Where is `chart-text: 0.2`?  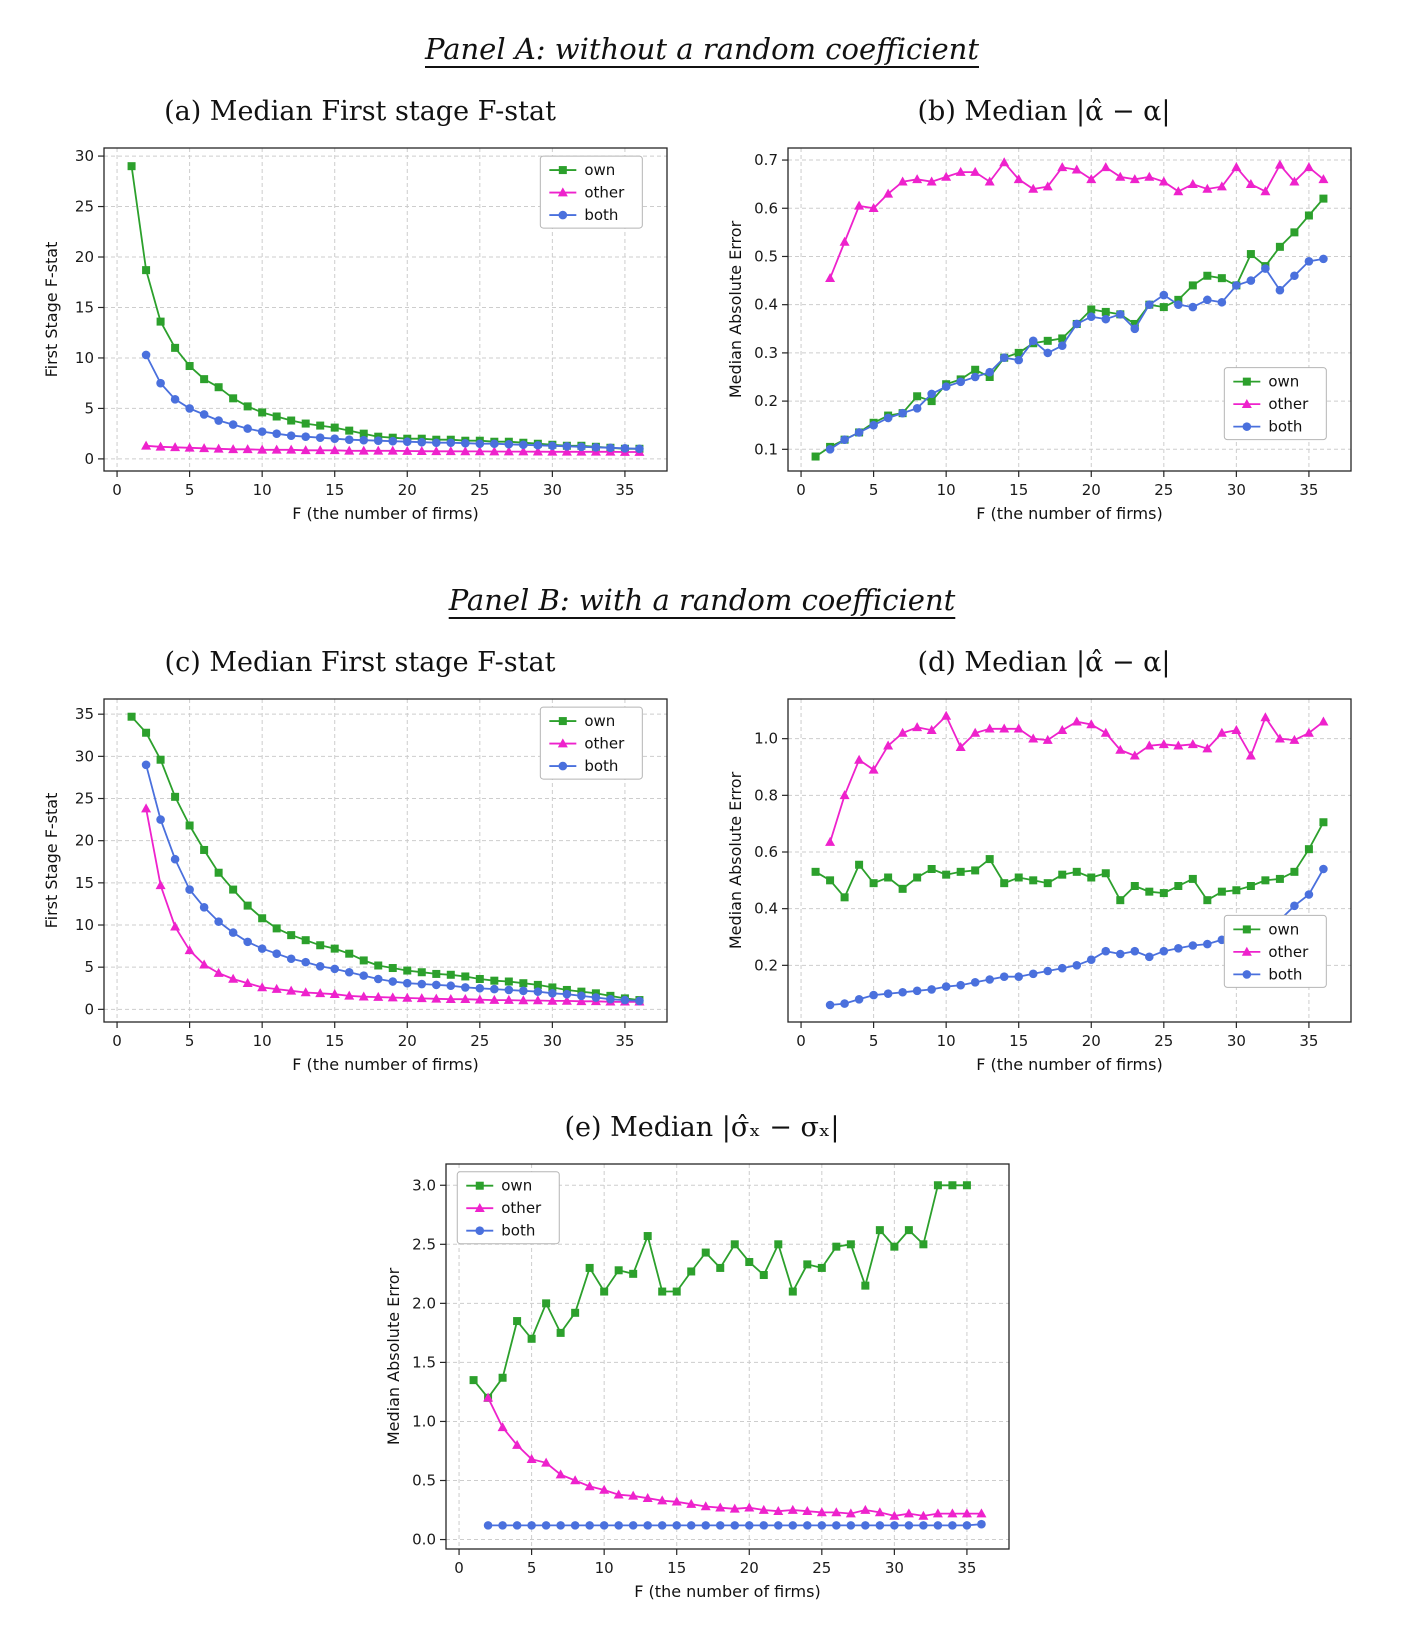
chart-text: 0.2 is located at coordinates (766, 401).